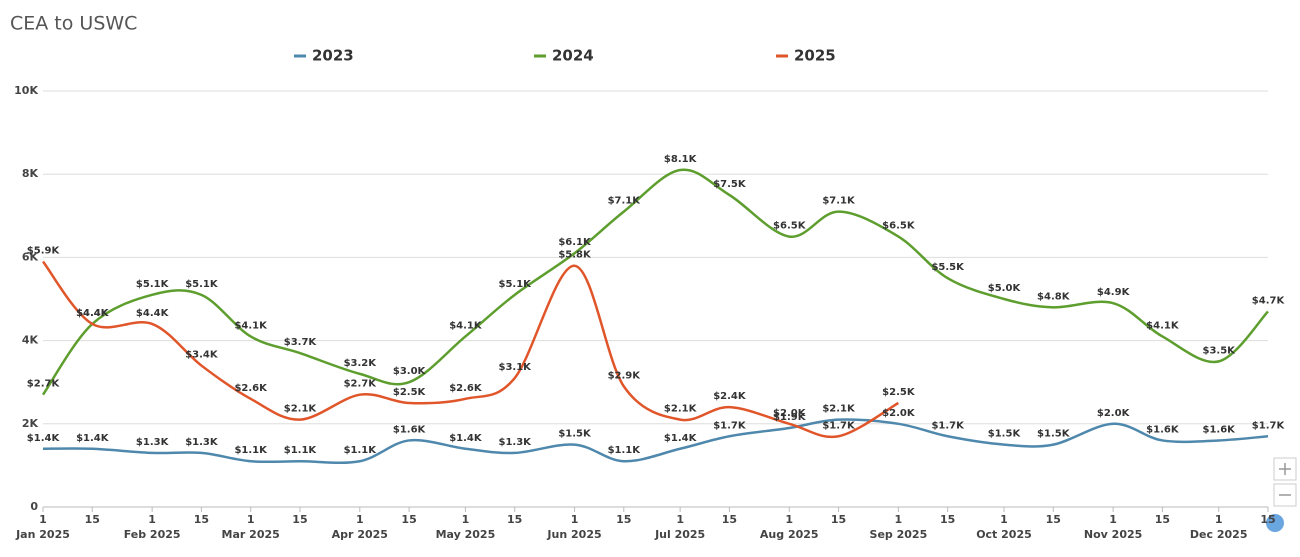 Image resolution: width=1300 pixels, height=557 pixels. Describe the element at coordinates (1281, 494) in the screenshot. I see `zoom-controls` at that location.